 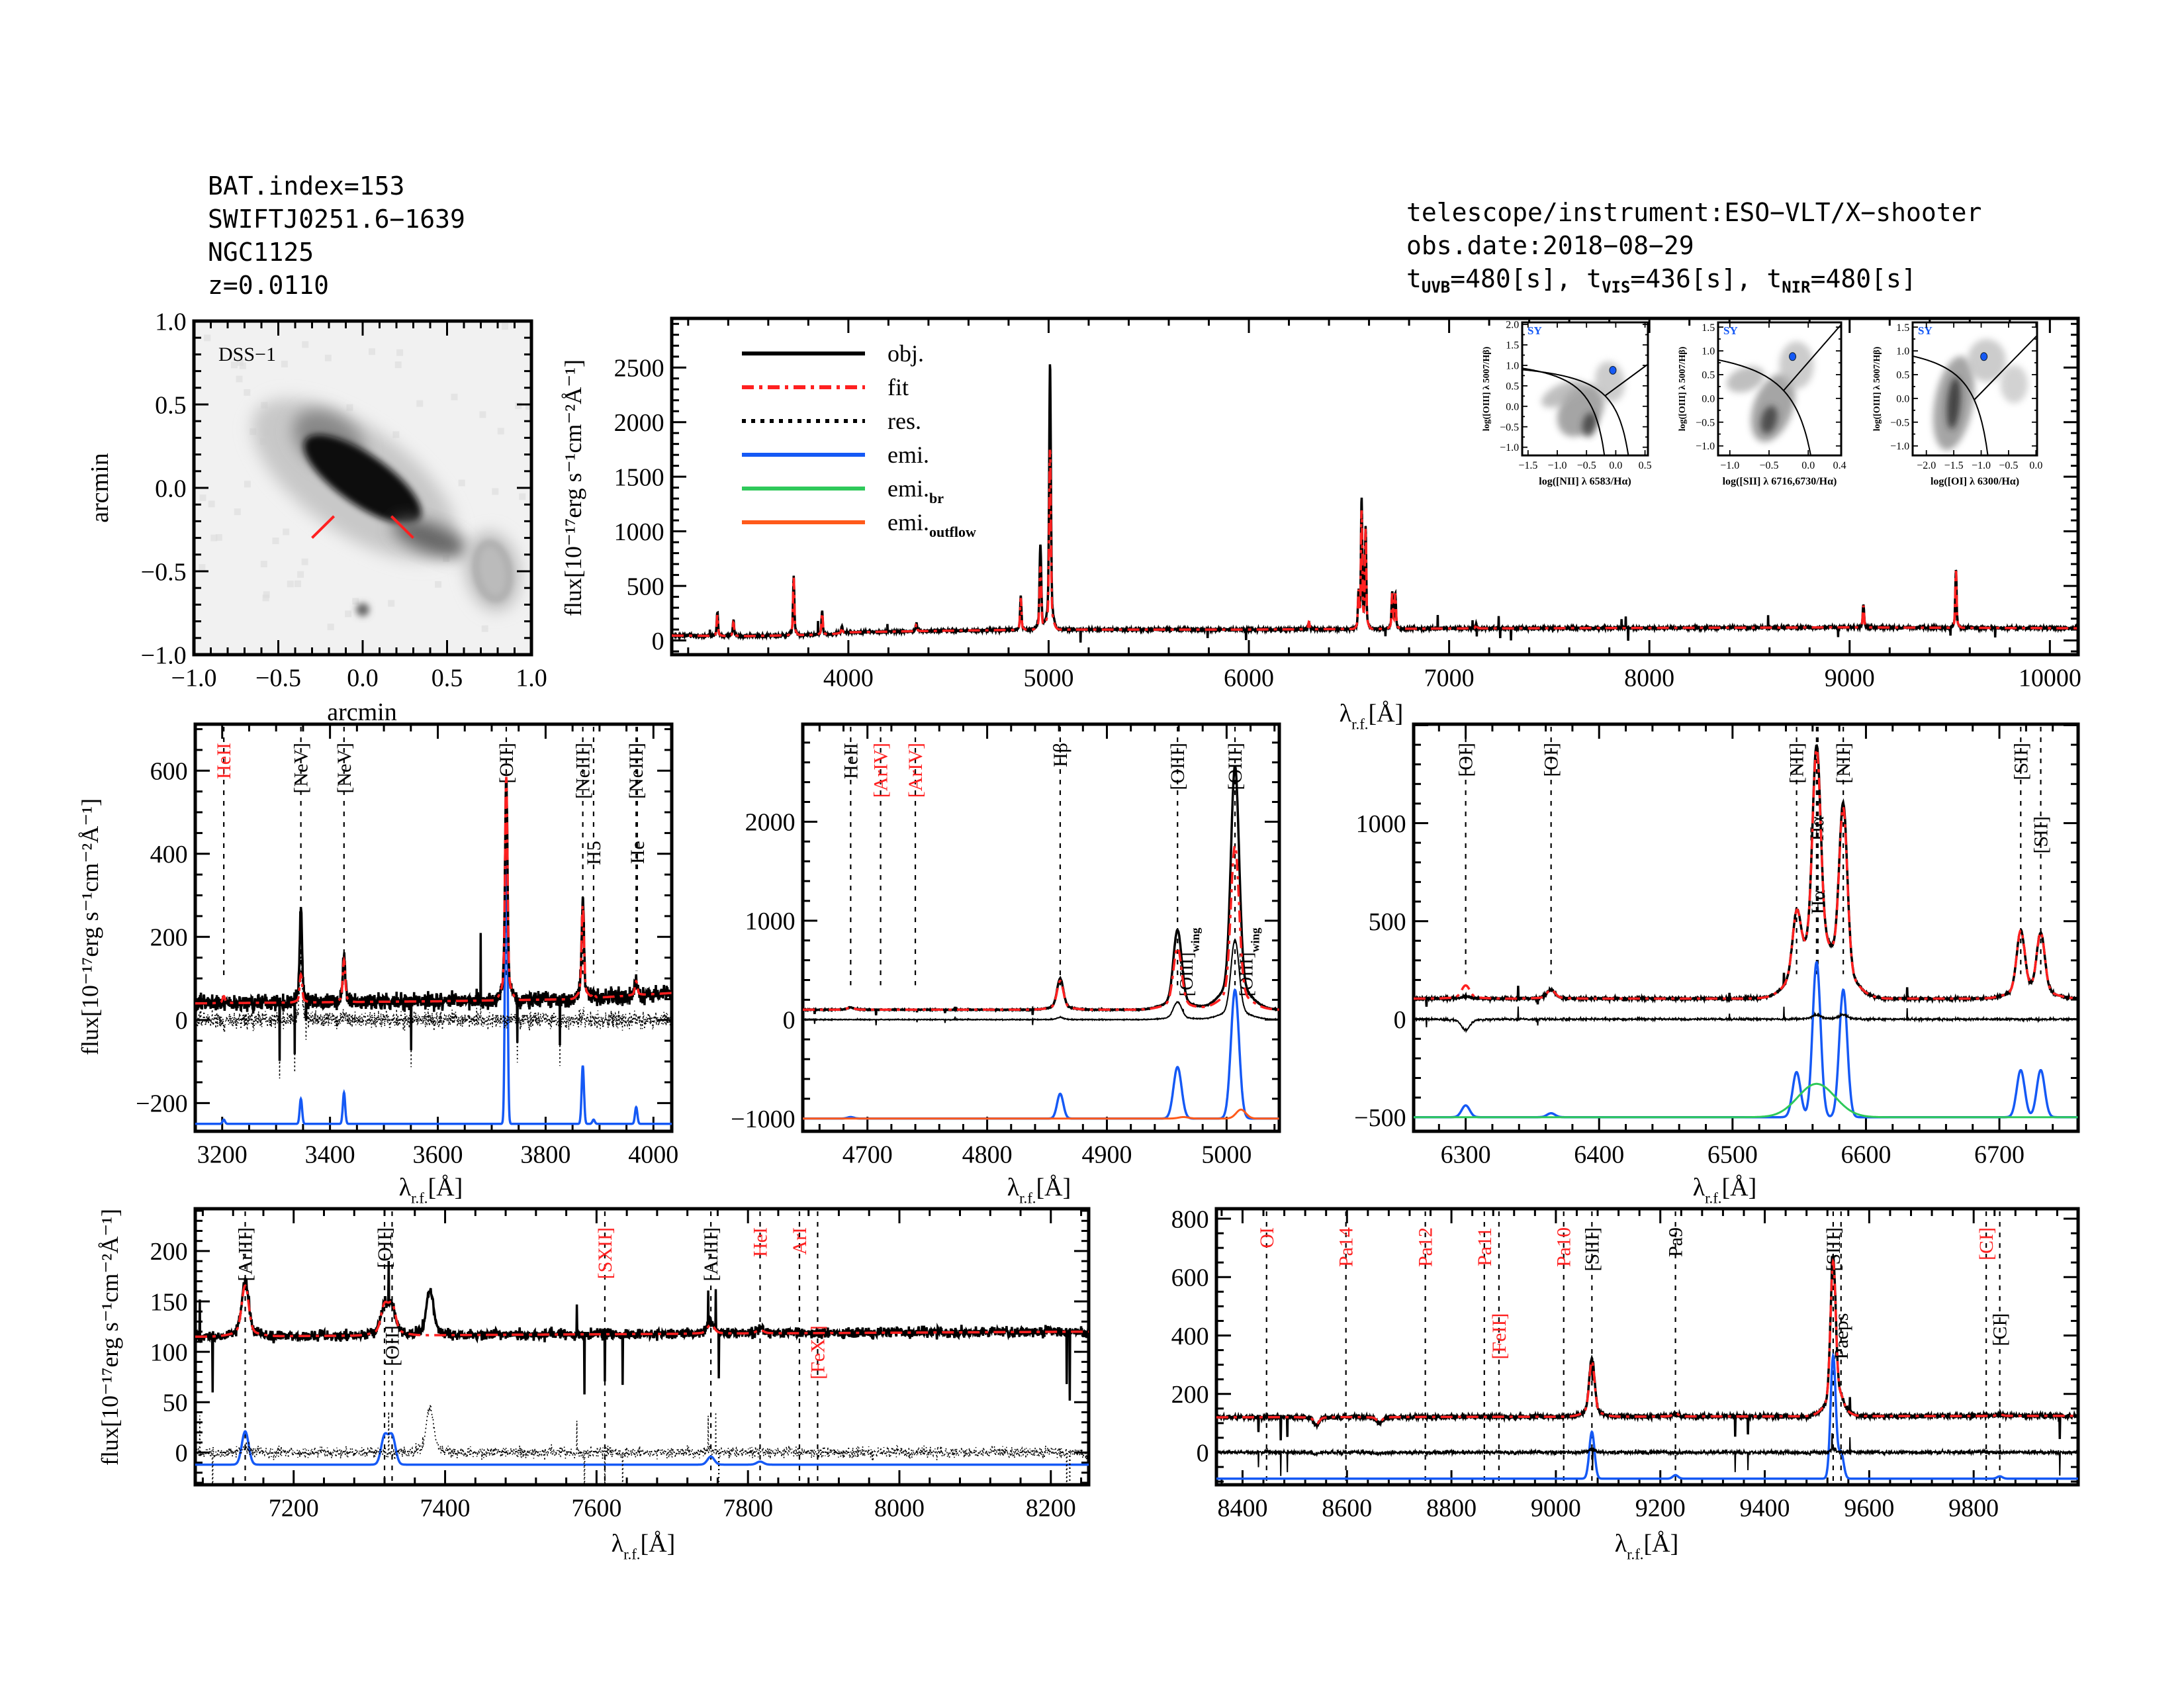 I want to click on residual-line, so click(x=642, y=1444).